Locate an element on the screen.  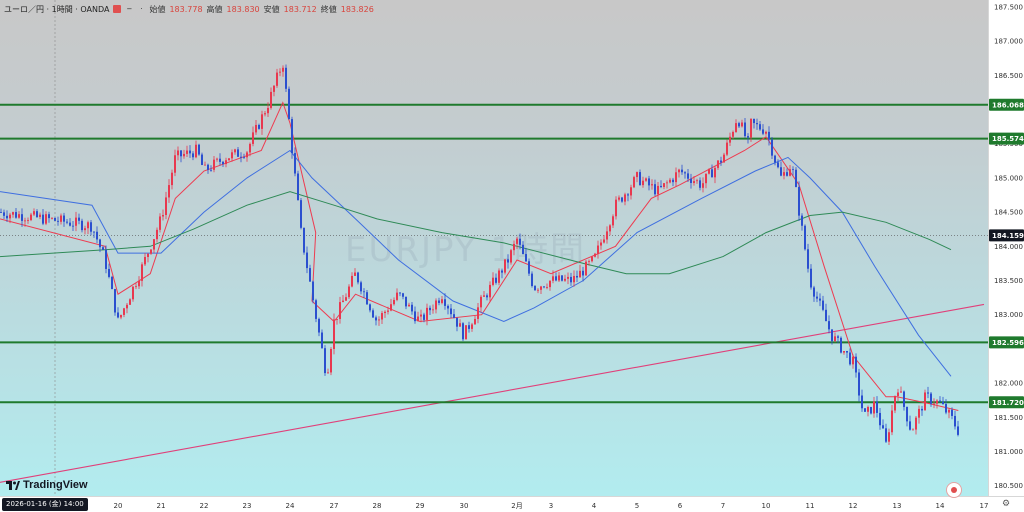
price-axis is located at coordinates (1006, 248).